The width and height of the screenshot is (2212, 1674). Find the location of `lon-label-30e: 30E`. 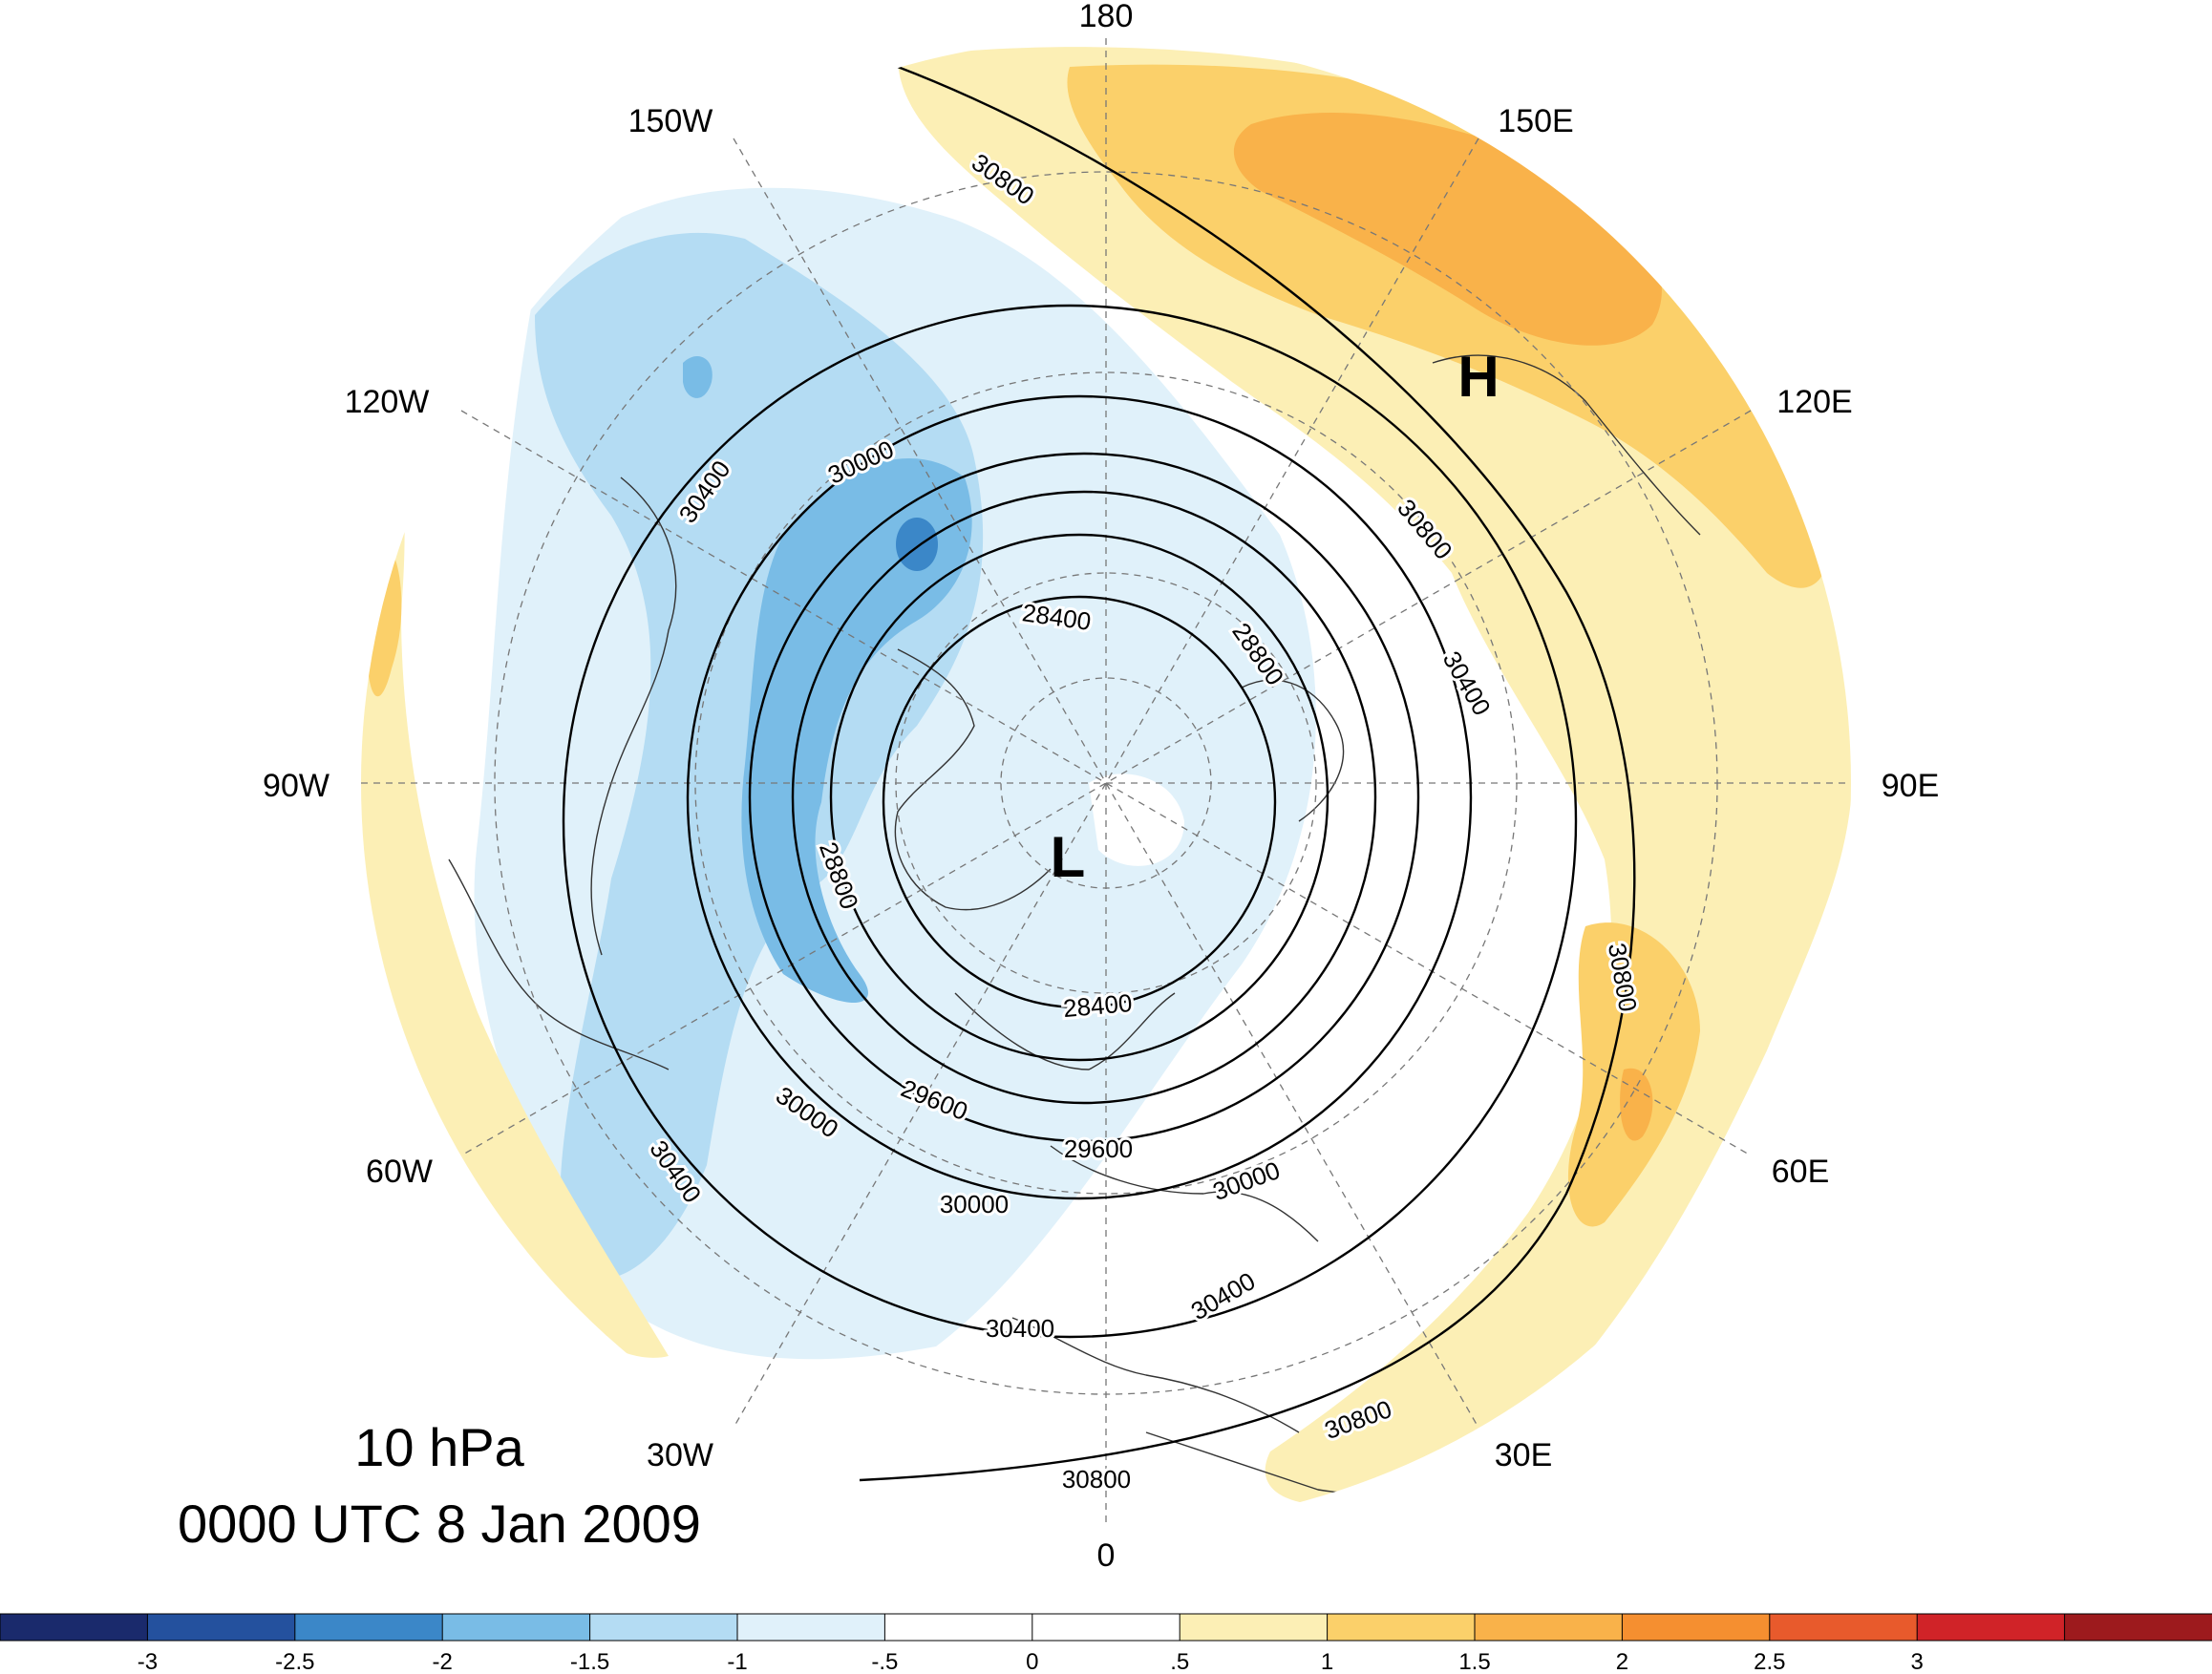

lon-label-30e: 30E is located at coordinates (1524, 1455).